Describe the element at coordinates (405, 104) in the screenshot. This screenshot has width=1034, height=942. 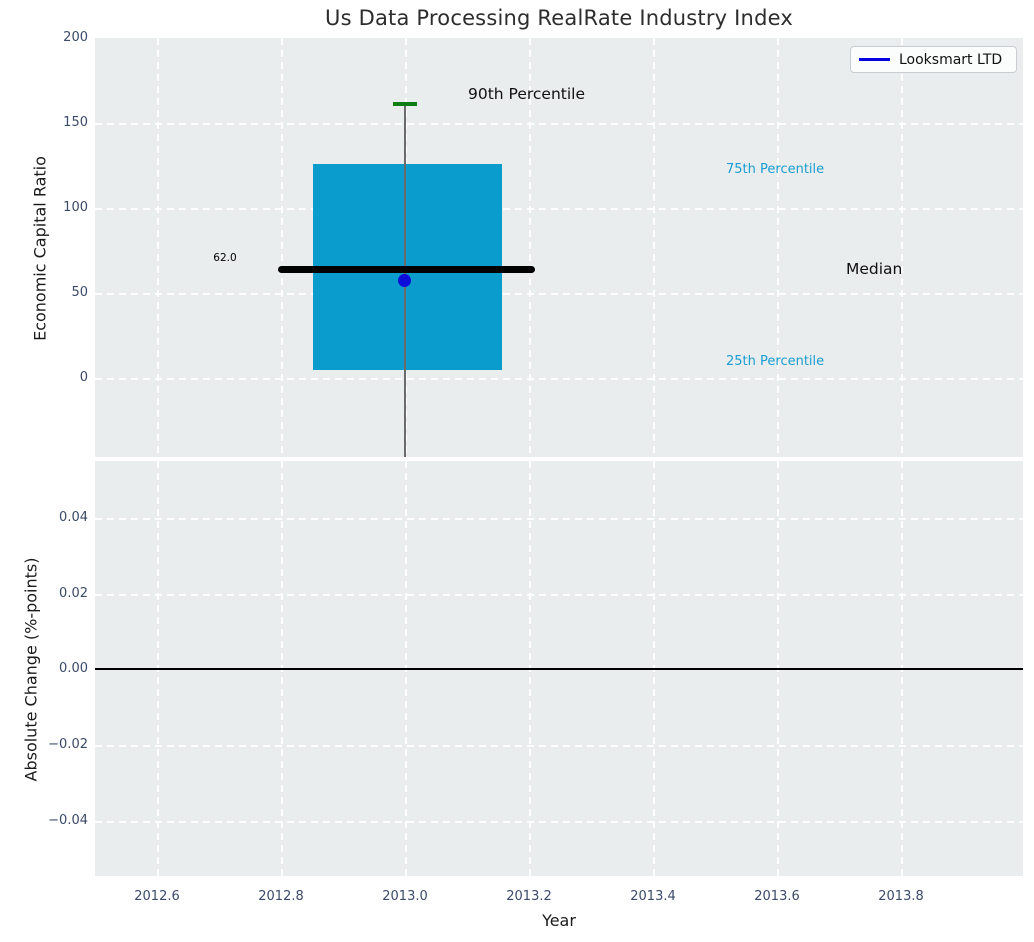
I see `p90-whisker-cap` at that location.